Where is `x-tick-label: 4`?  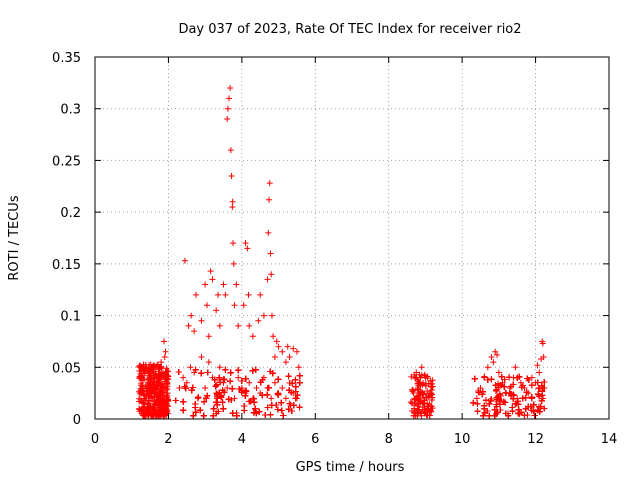 x-tick-label: 4 is located at coordinates (242, 439).